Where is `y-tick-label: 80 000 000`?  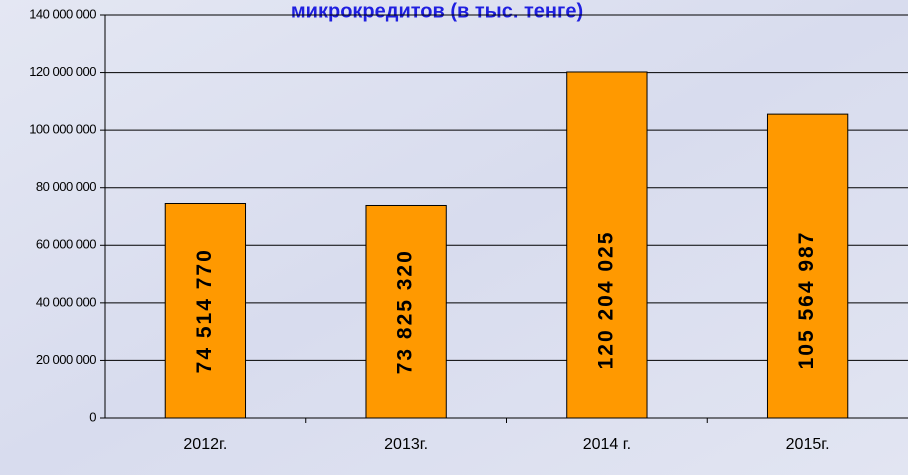
y-tick-label: 80 000 000 is located at coordinates (66, 186).